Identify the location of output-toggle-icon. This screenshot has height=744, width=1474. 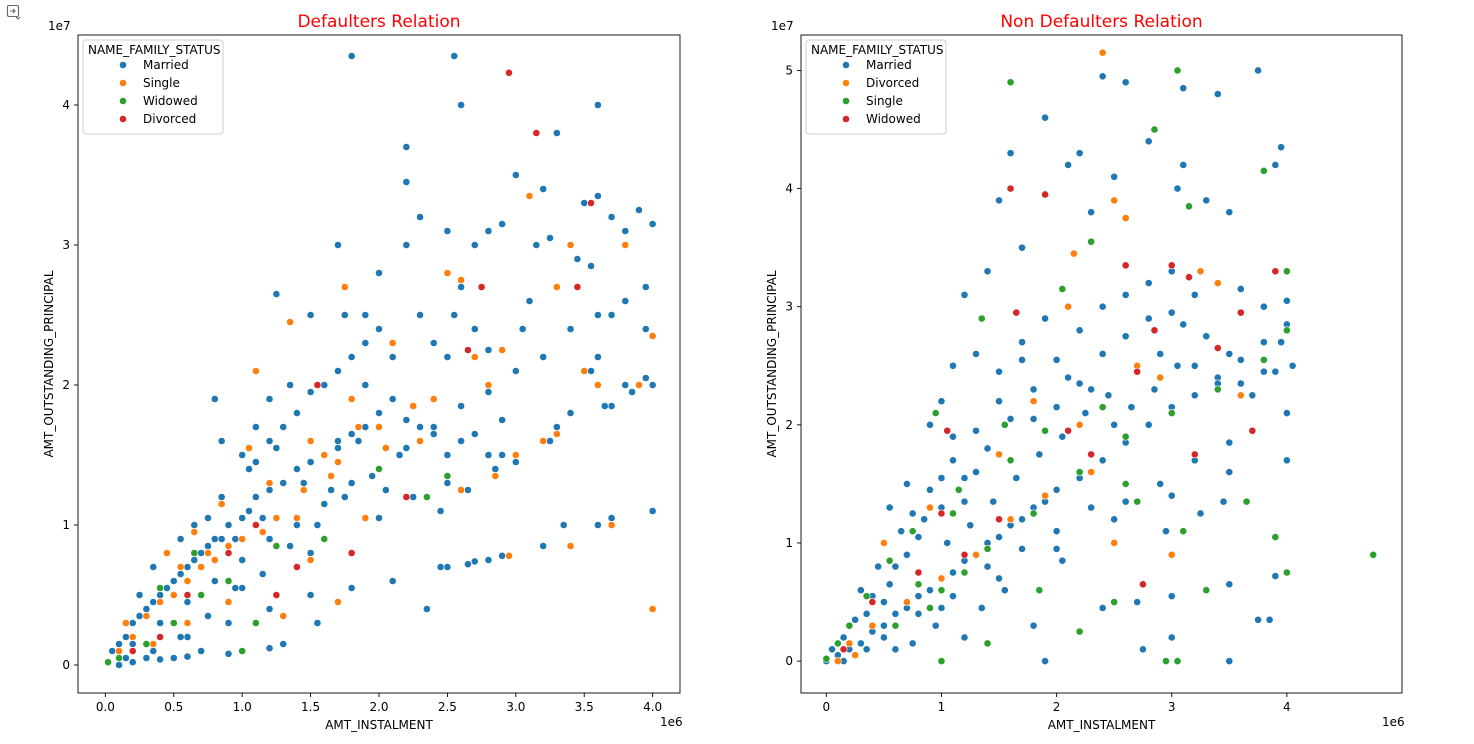
(14, 12).